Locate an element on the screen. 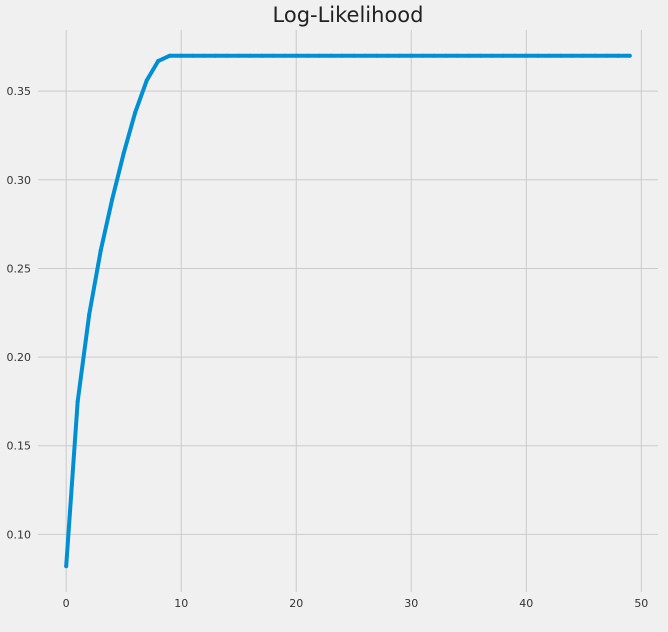 The width and height of the screenshot is (668, 632). chart-title: Log-Likelihood is located at coordinates (348, 15).